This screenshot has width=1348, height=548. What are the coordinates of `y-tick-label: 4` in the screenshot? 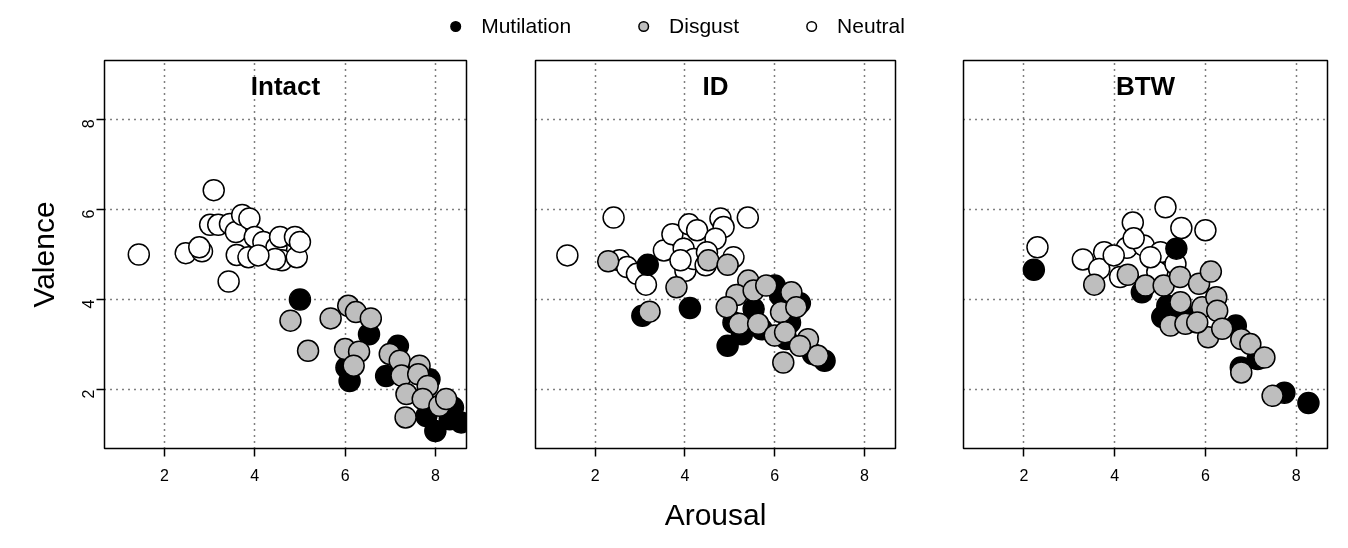 It's located at (89, 304).